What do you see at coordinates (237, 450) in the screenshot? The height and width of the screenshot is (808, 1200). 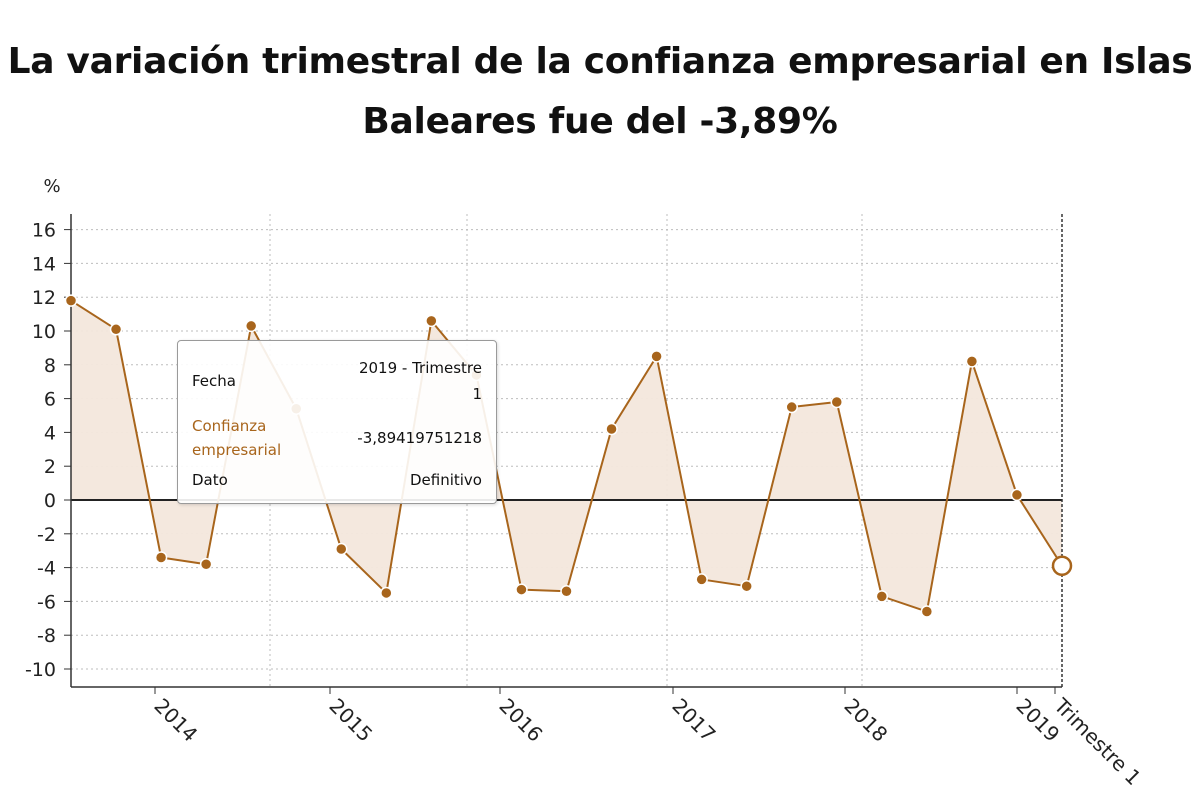 I see `tooltip-series-label-2: empresarial` at bounding box center [237, 450].